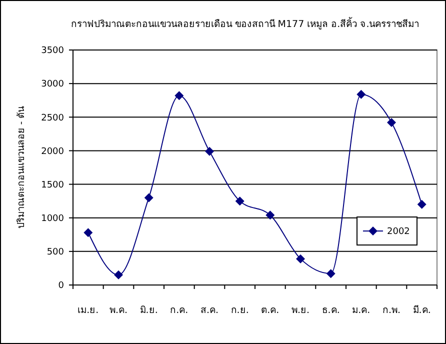  What do you see at coordinates (118, 310) in the screenshot?
I see `x-tick-label: พ.ค.` at bounding box center [118, 310].